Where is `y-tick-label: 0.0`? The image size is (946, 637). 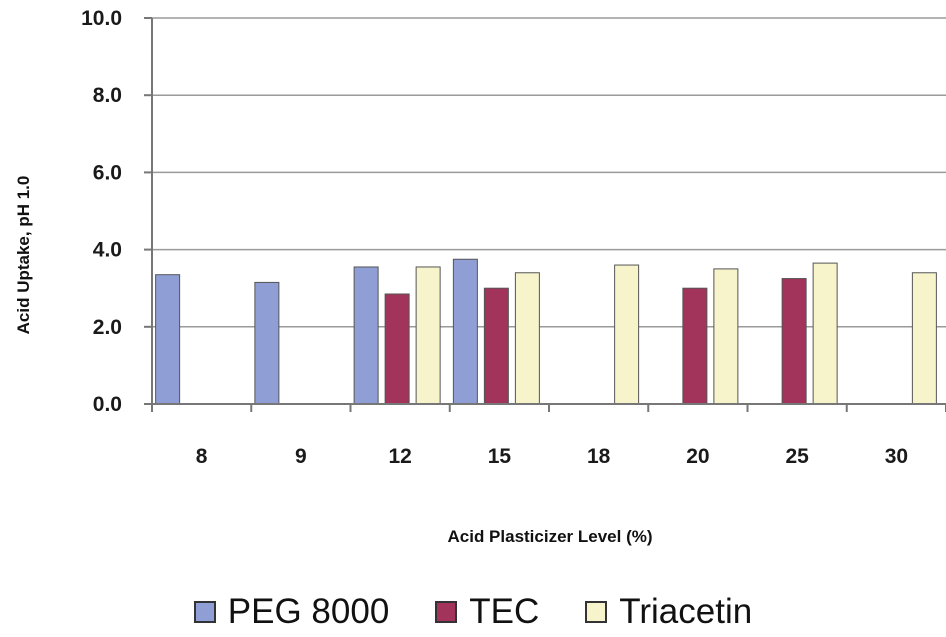 y-tick-label: 0.0 is located at coordinates (107, 404).